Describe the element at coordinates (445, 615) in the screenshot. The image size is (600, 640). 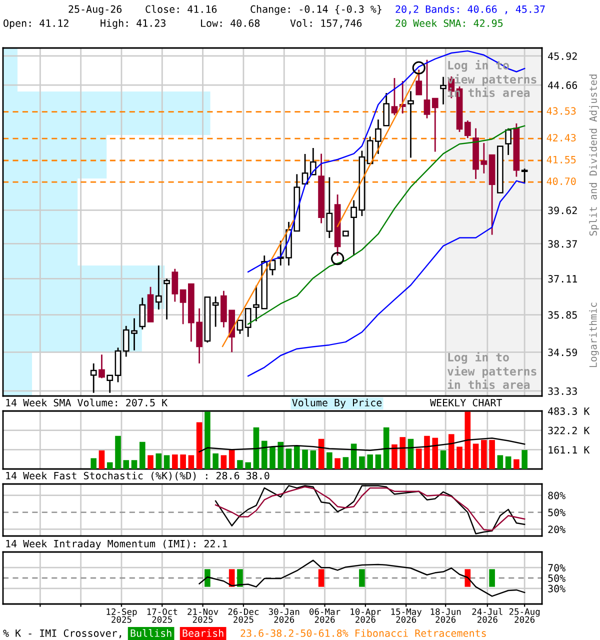
I see `x-tick-label: 18-Jun 2026` at that location.